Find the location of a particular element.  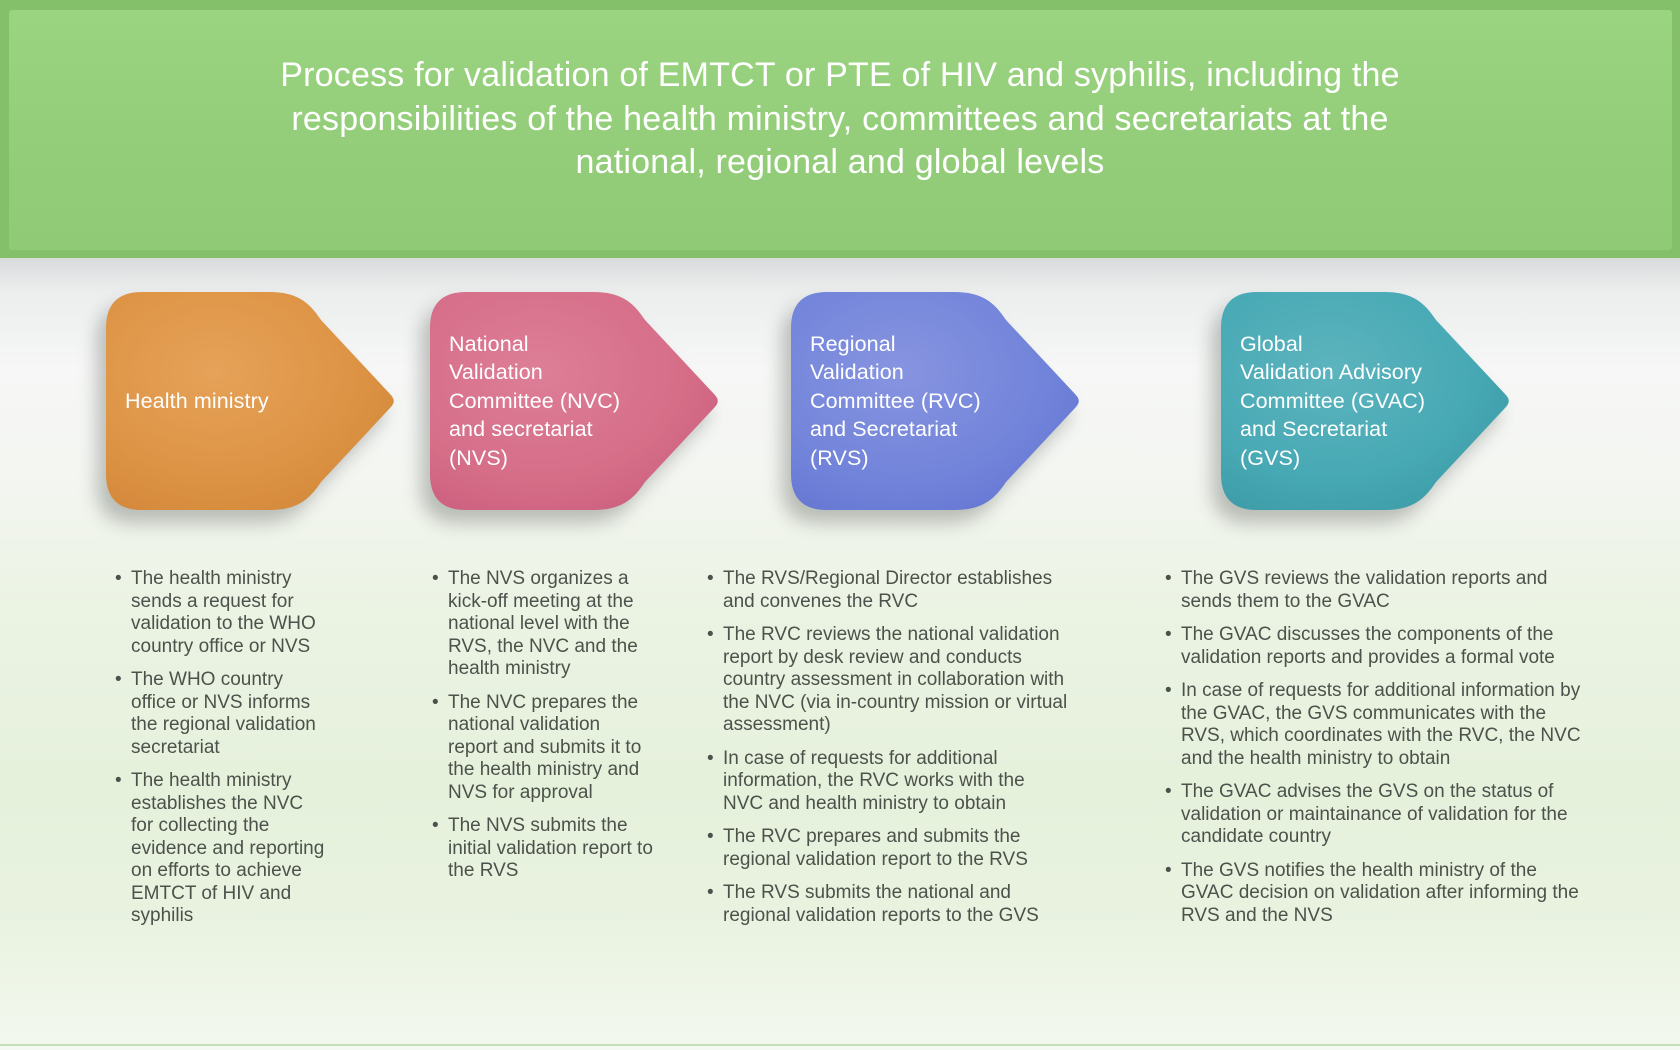

arrow-shape-gvac-gvs is located at coordinates (1365, 401).